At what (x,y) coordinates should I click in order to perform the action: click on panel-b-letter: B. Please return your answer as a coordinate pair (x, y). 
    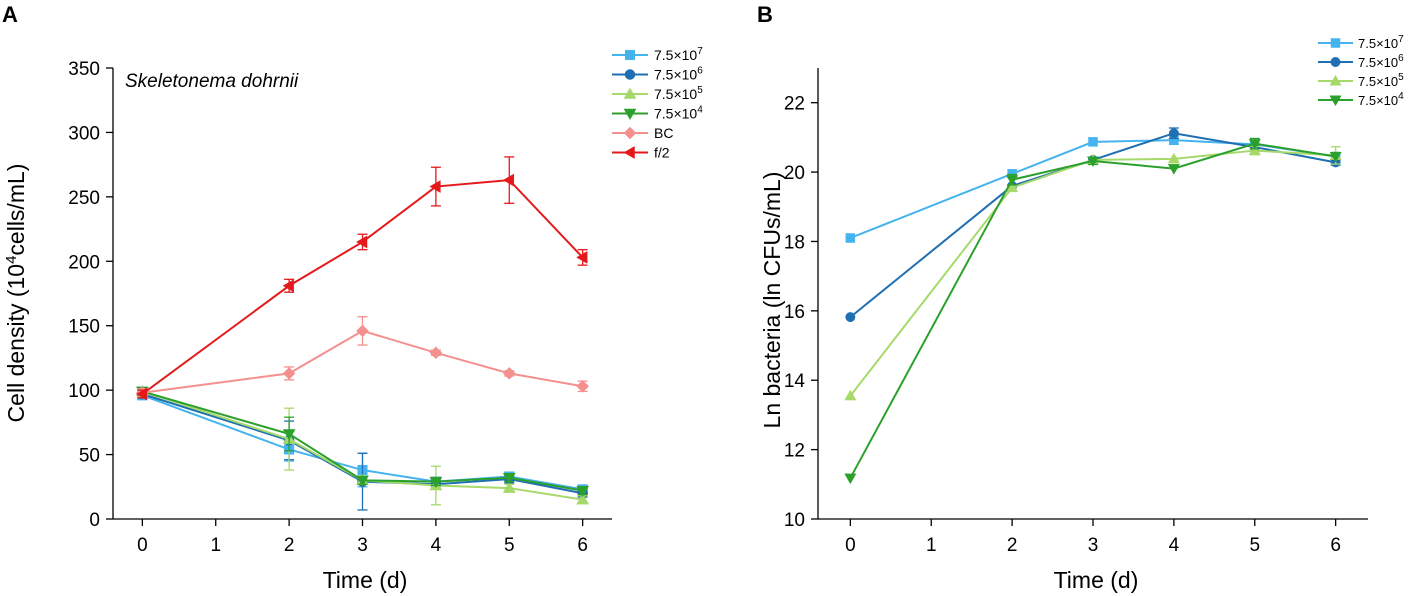
    Looking at the image, I should click on (765, 14).